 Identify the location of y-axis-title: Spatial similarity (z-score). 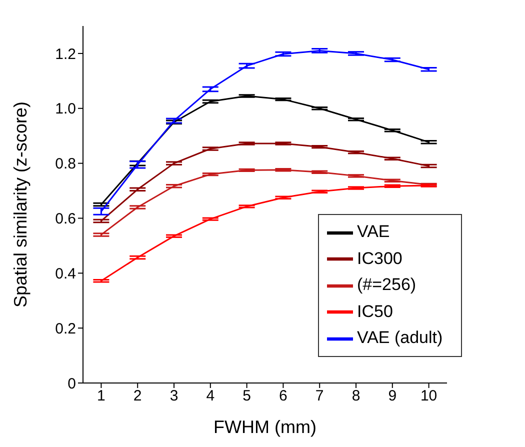
(20, 204).